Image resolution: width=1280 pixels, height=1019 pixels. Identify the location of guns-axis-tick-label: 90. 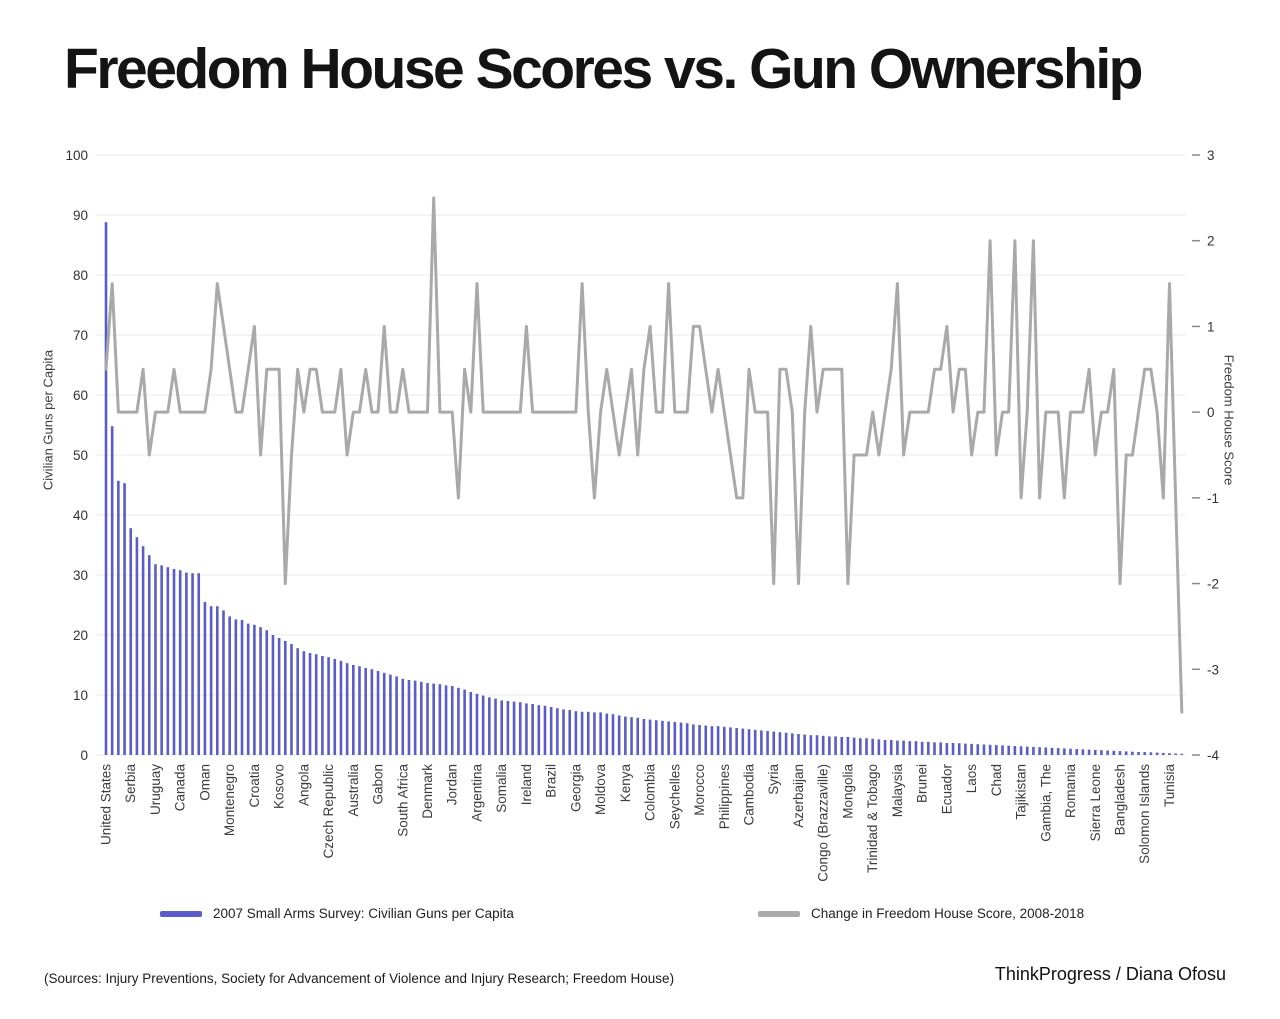
(80, 215).